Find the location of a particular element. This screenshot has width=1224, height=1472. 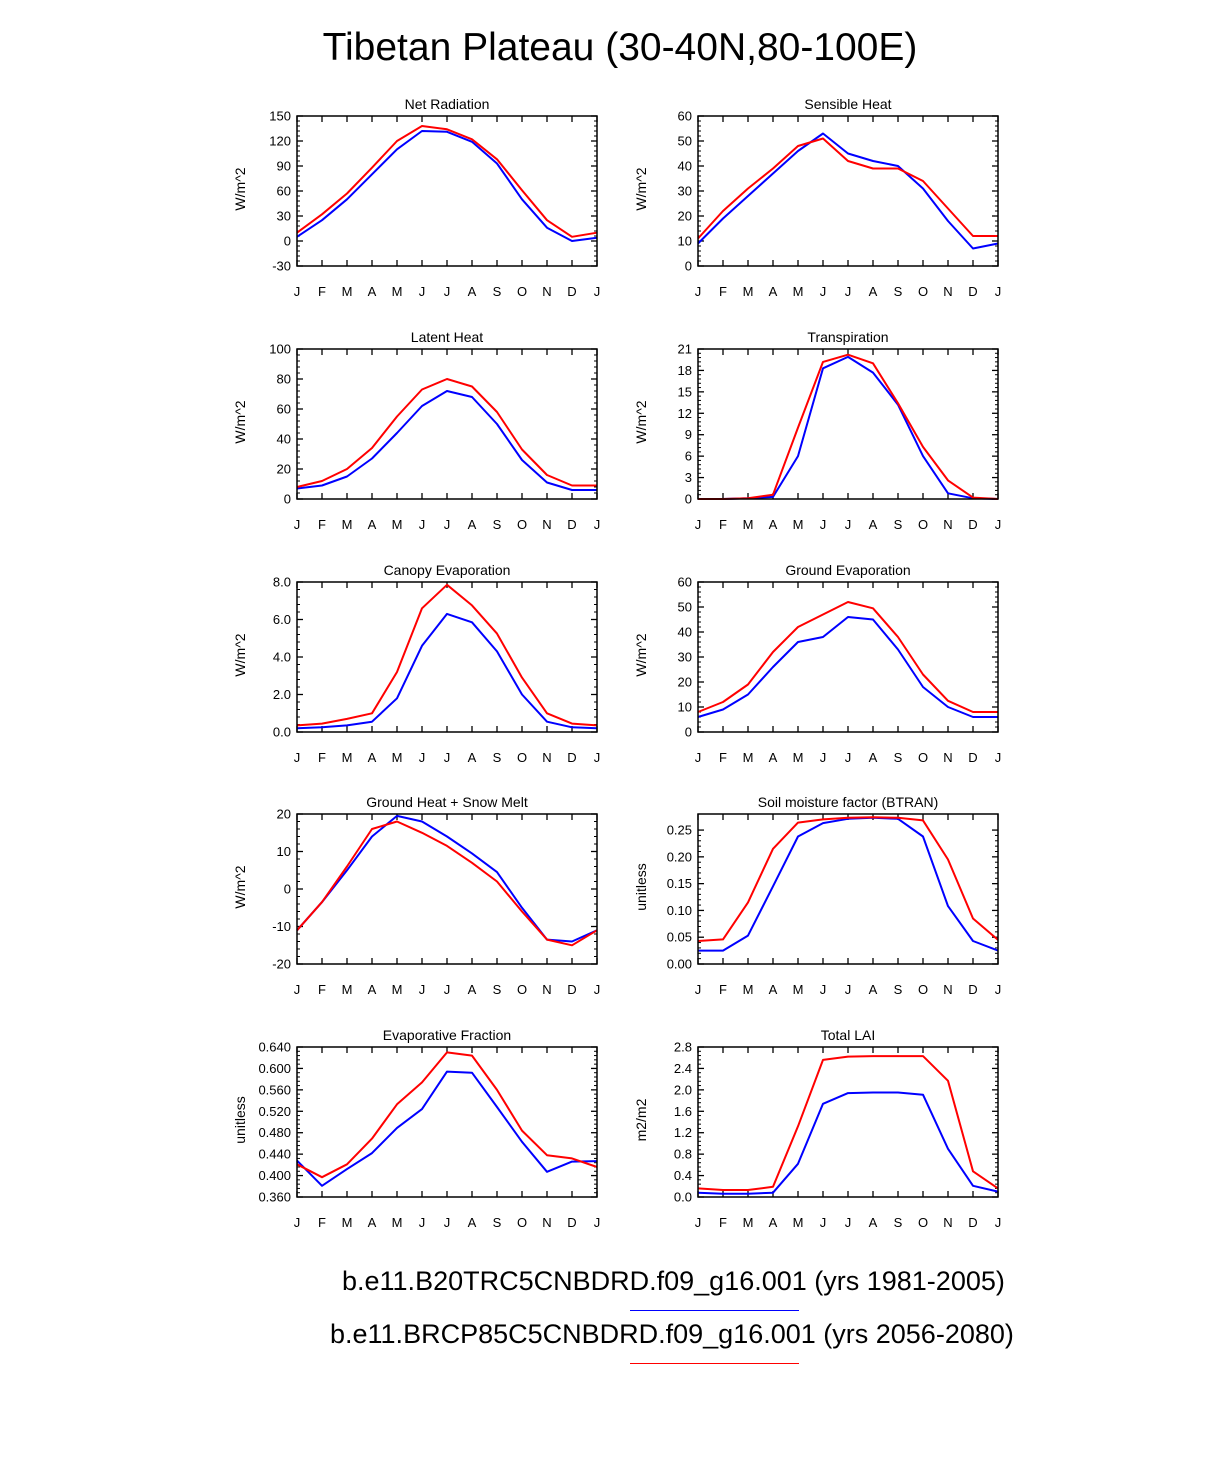

y-tick-label: 1.6 is located at coordinates (683, 1111).